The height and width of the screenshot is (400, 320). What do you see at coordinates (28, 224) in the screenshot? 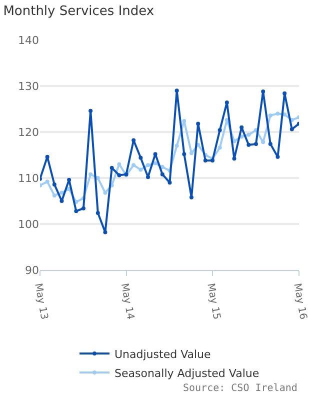
I see `y-tick-label: 100` at bounding box center [28, 224].